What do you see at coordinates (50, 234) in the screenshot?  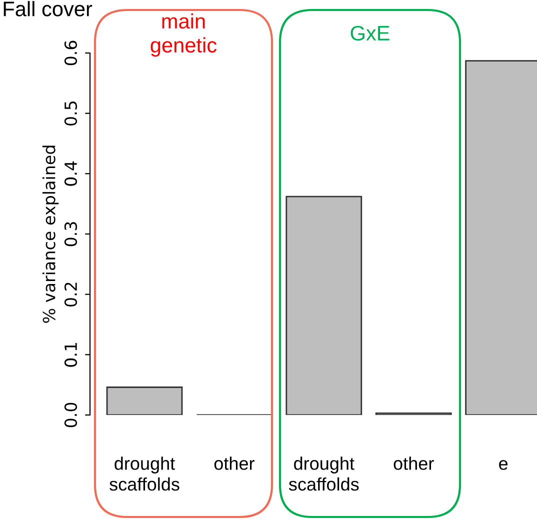 I see `y-axis-title: % variance explained` at bounding box center [50, 234].